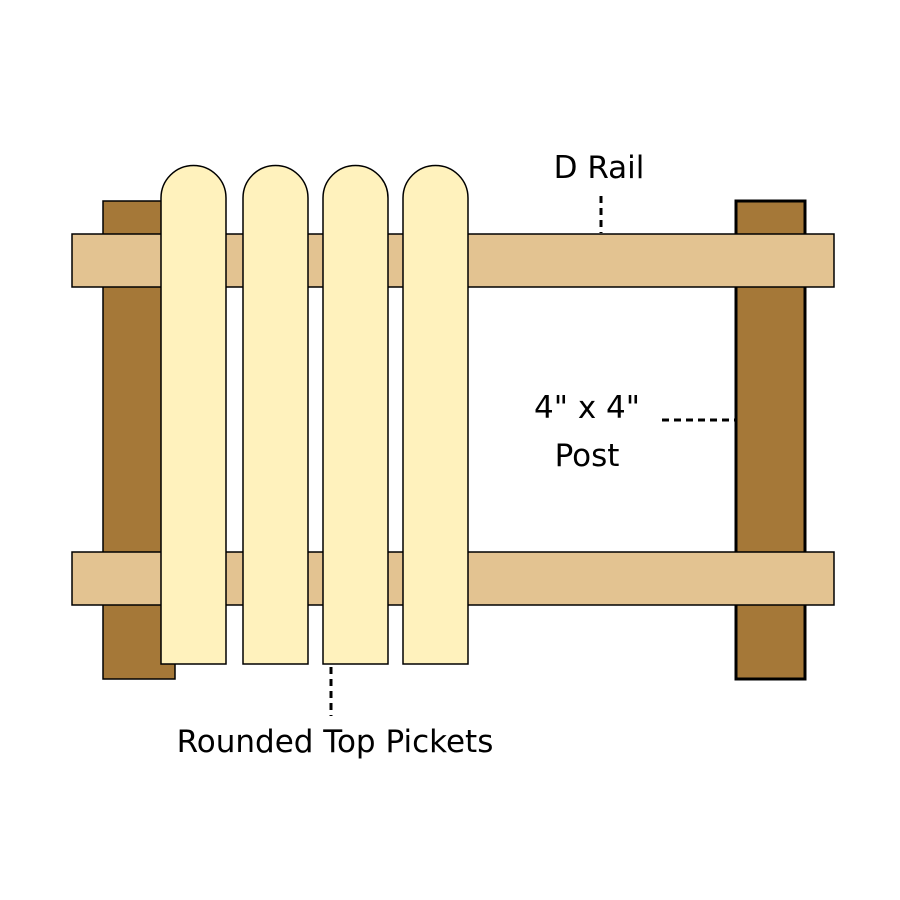  Describe the element at coordinates (587, 408) in the screenshot. I see `post-size-label: 4" x 4"` at that location.